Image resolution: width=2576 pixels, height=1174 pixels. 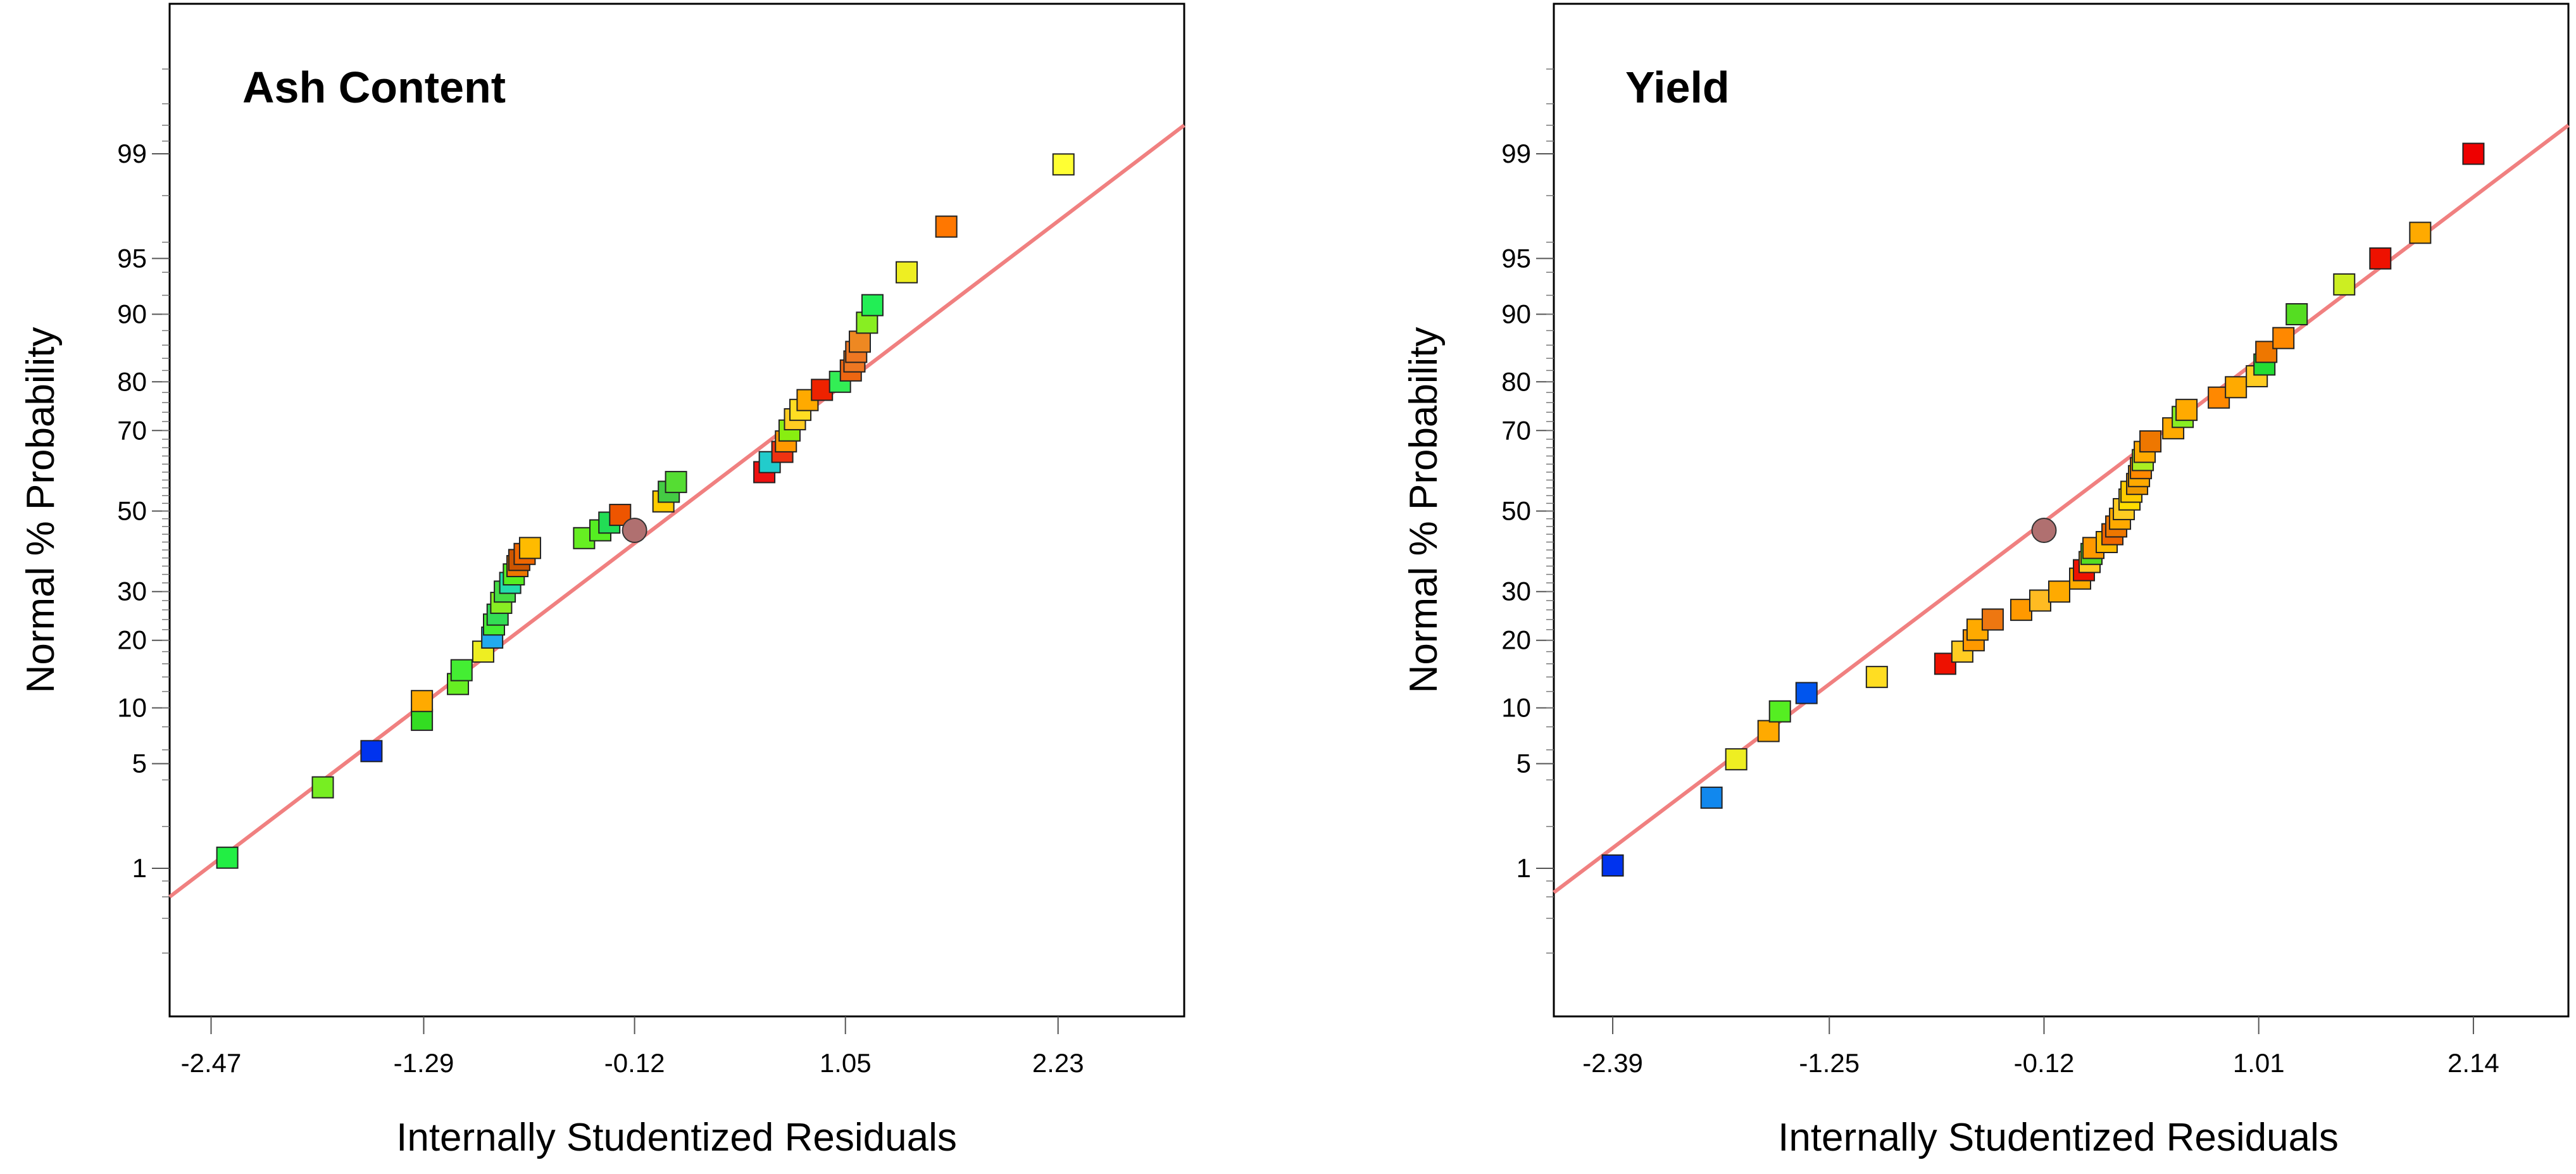 I want to click on x-tick-label: -1.29, so click(x=424, y=1063).